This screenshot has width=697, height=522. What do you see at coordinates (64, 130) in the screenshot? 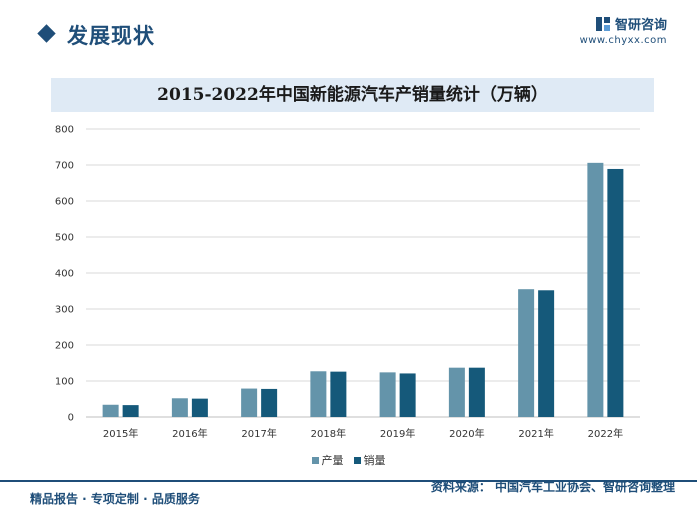
I see `y-tick-label: 800` at bounding box center [64, 130].